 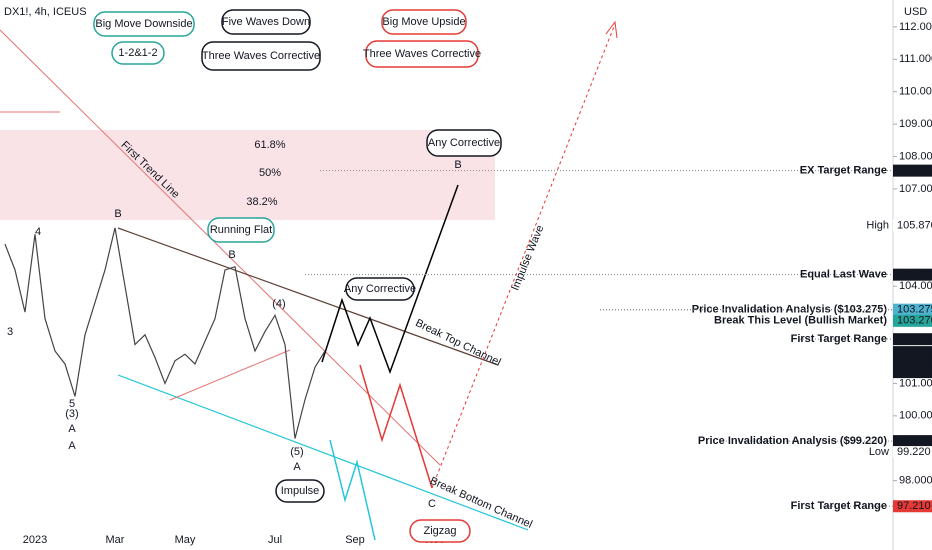 I want to click on level-price: 103.275, so click(x=914, y=310).